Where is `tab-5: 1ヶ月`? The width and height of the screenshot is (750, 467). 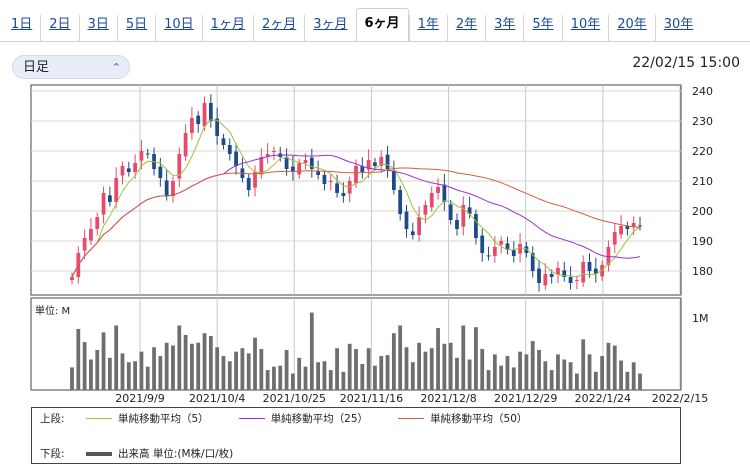 tab-5: 1ヶ月 is located at coordinates (227, 28).